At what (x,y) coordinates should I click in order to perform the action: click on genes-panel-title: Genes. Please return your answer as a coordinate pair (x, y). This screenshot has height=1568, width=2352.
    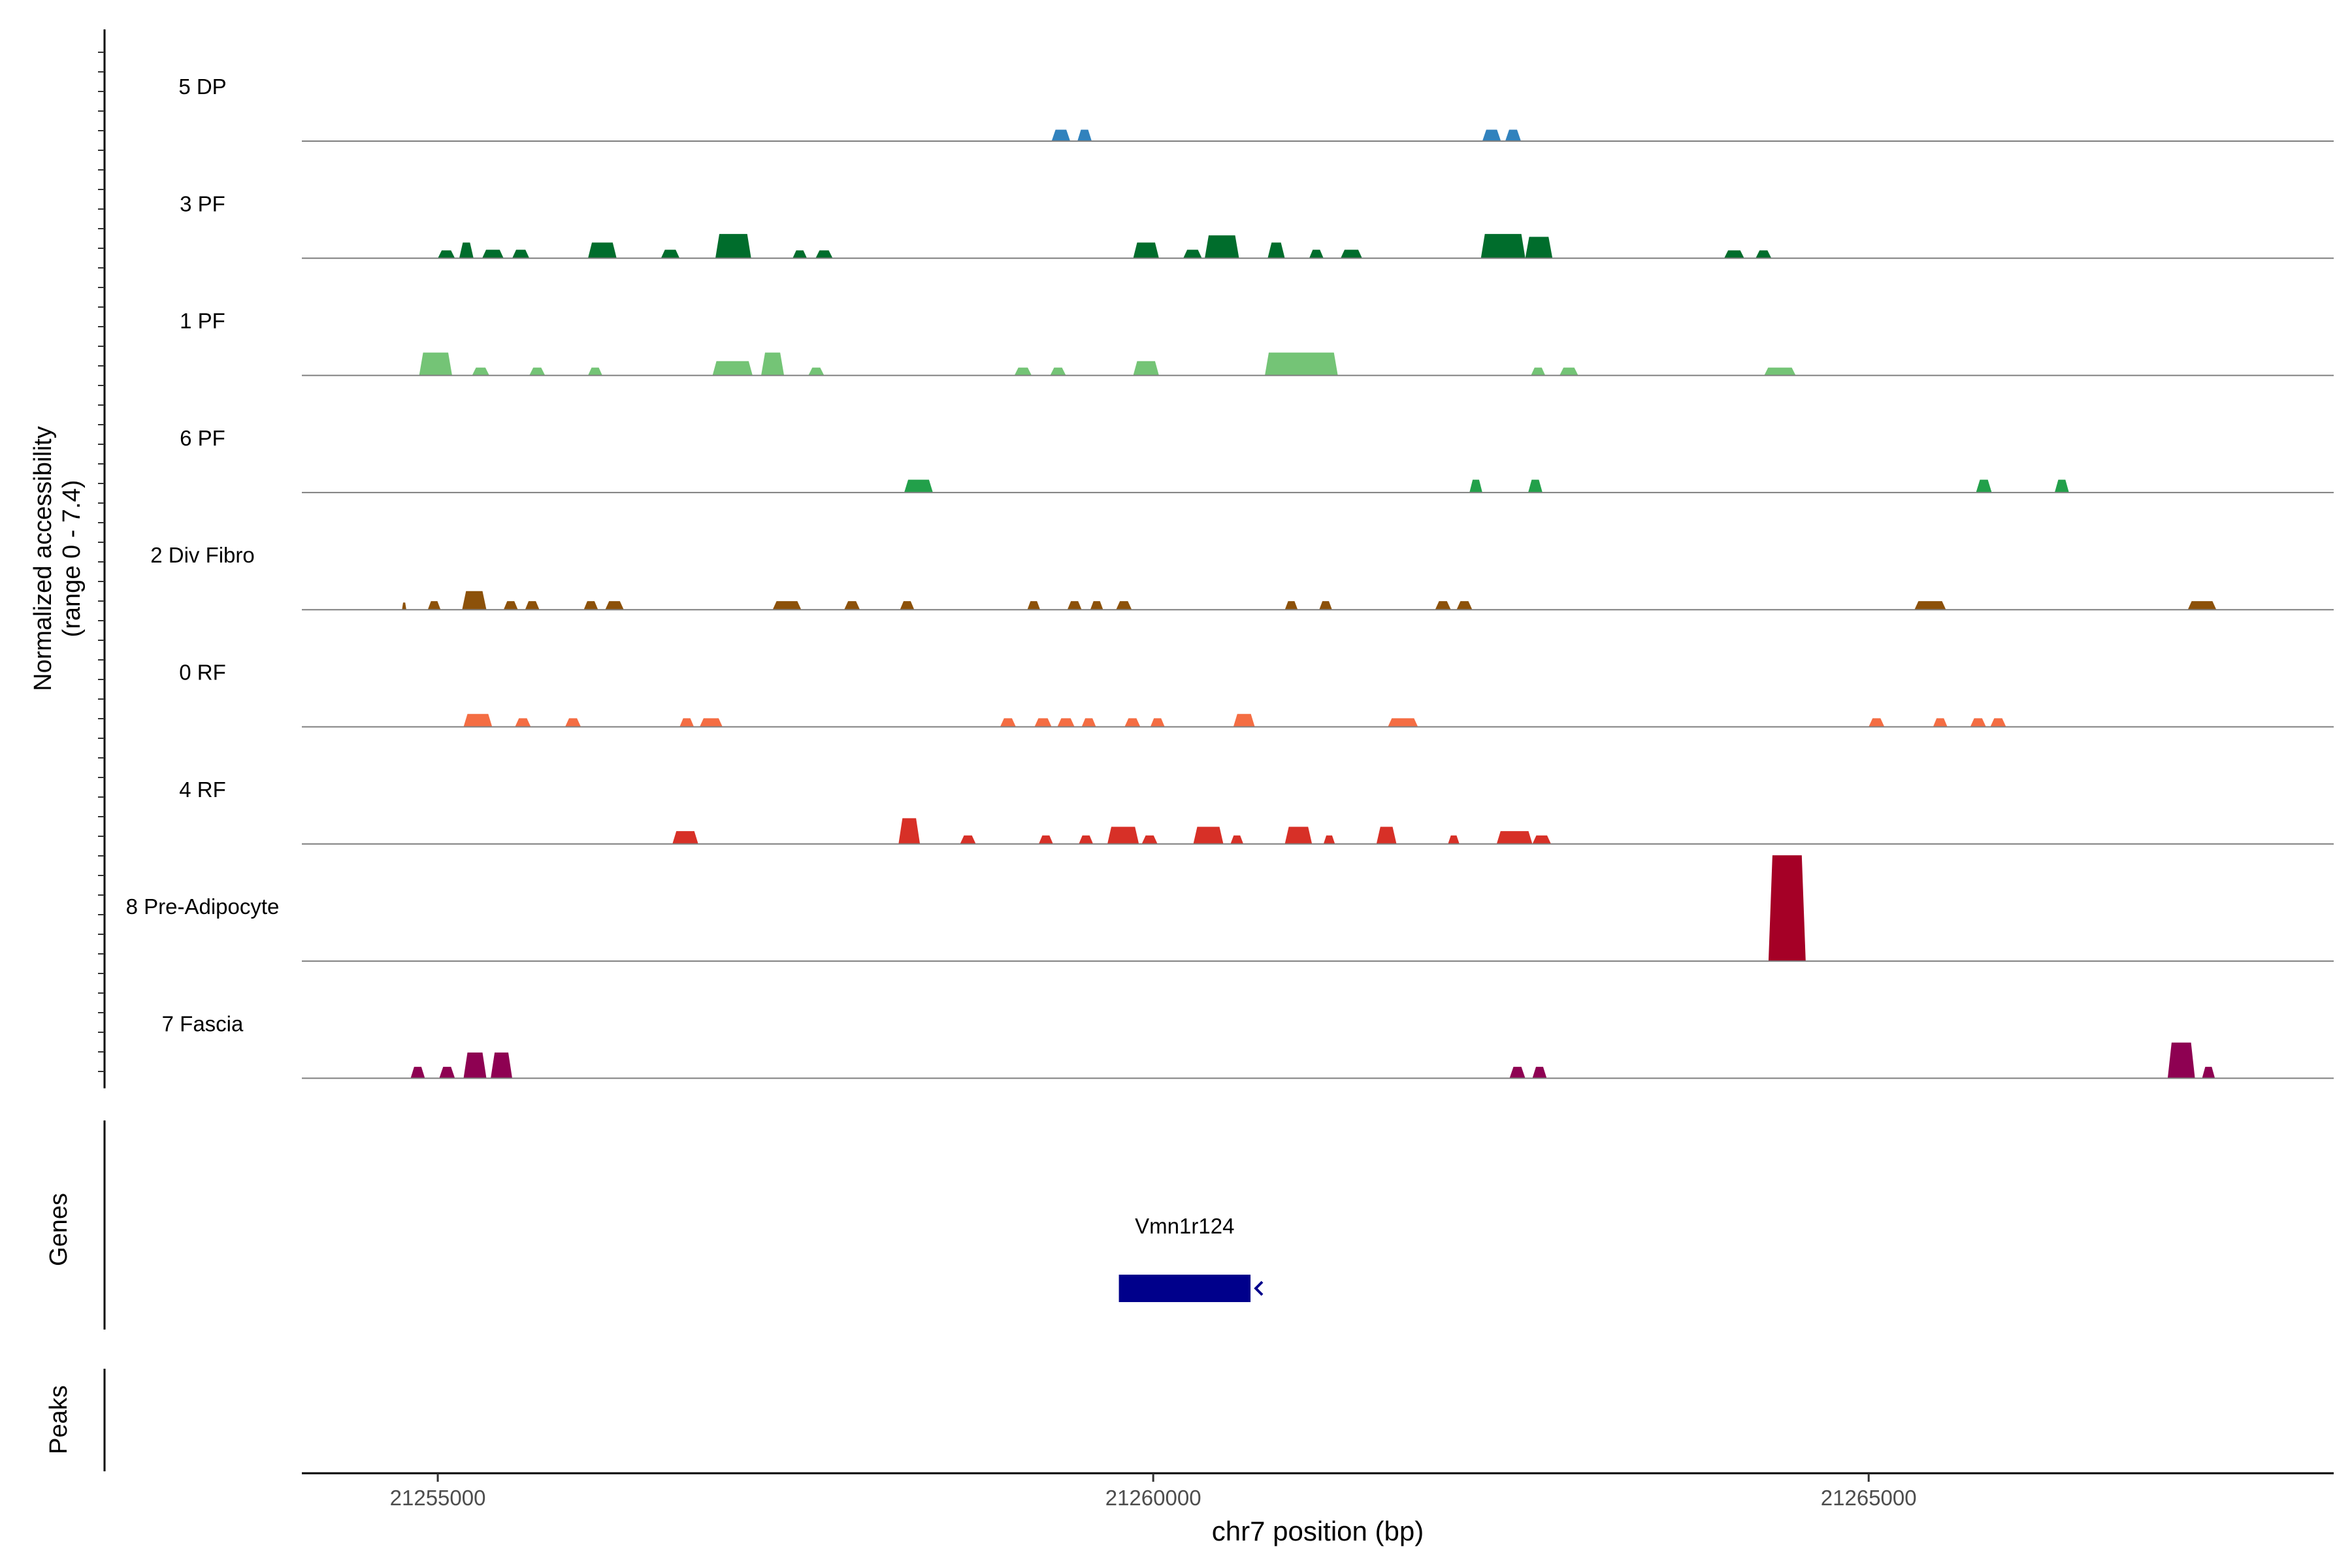
    Looking at the image, I should click on (59, 1229).